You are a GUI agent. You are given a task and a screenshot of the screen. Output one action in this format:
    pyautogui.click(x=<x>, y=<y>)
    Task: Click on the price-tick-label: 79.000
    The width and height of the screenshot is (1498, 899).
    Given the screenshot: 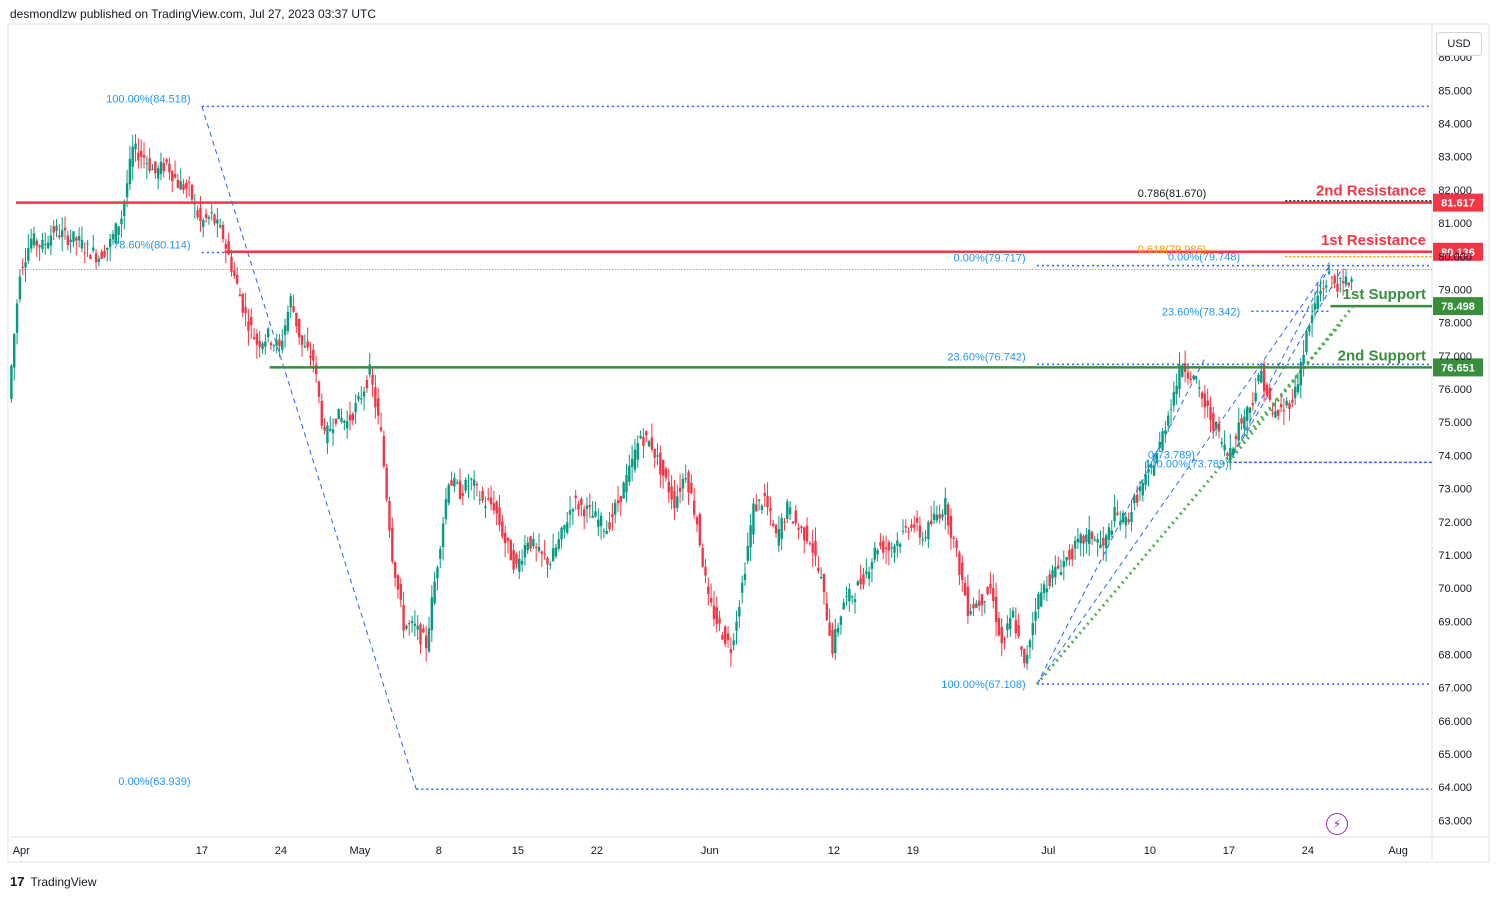 What is the action you would take?
    pyautogui.click(x=1455, y=290)
    